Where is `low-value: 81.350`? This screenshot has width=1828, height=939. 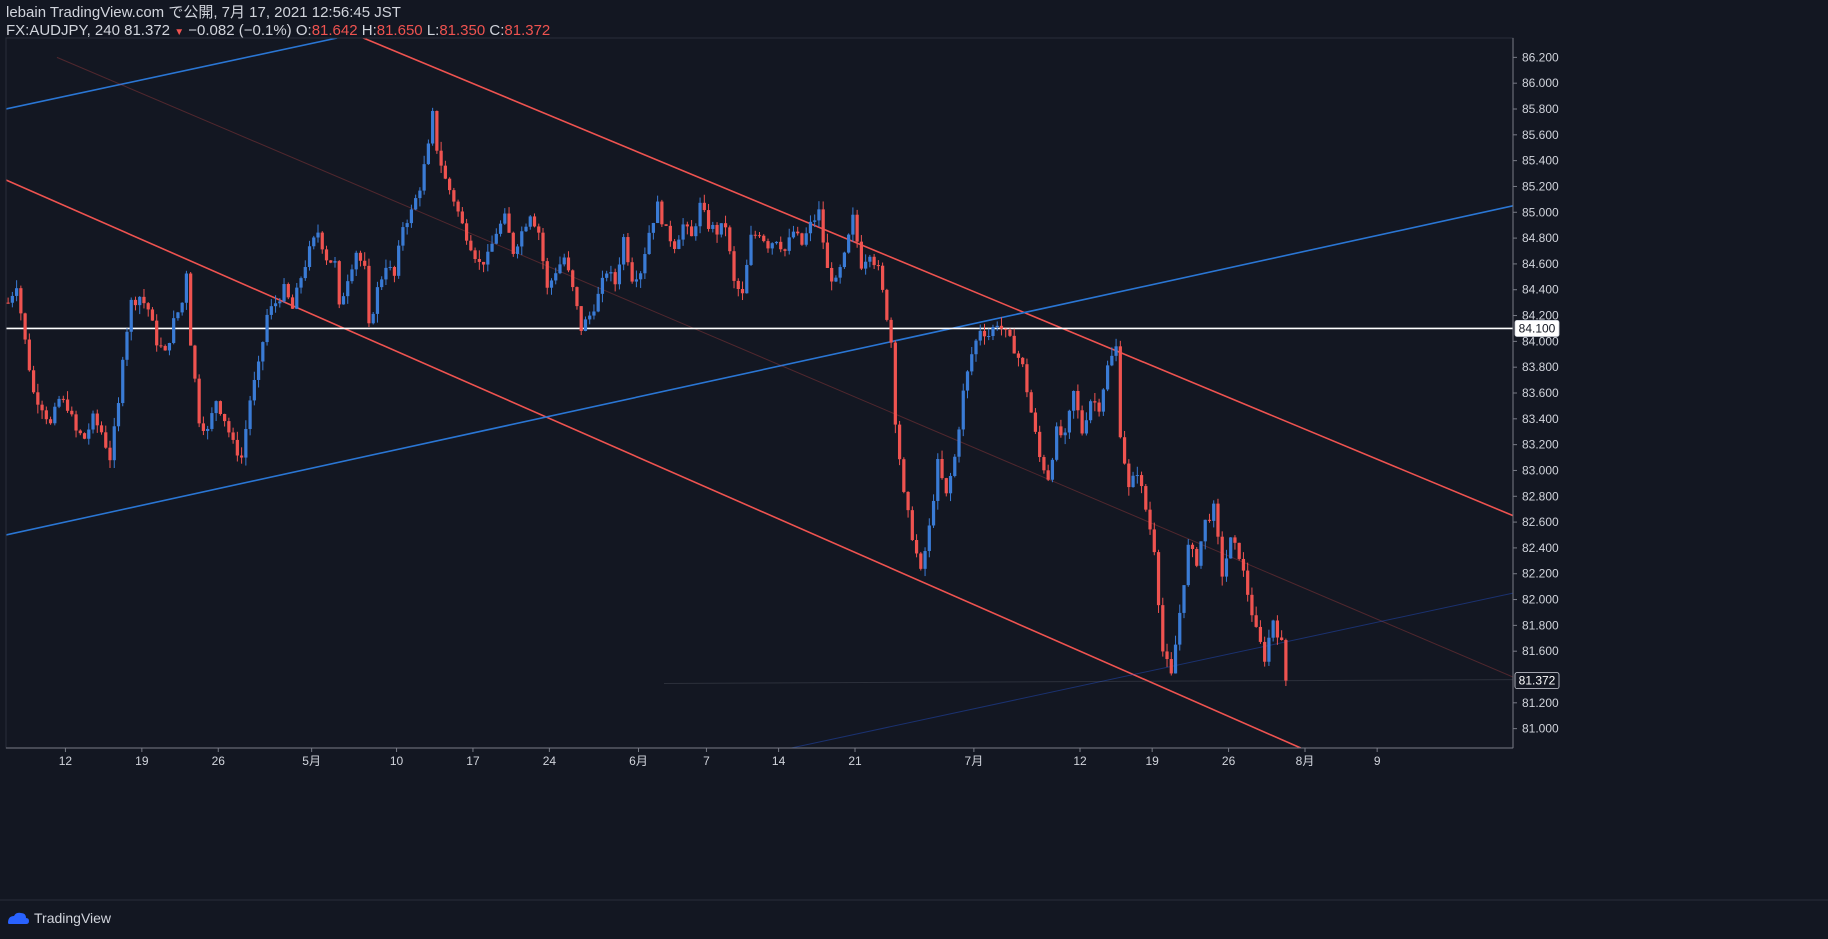
low-value: 81.350 is located at coordinates (462, 30).